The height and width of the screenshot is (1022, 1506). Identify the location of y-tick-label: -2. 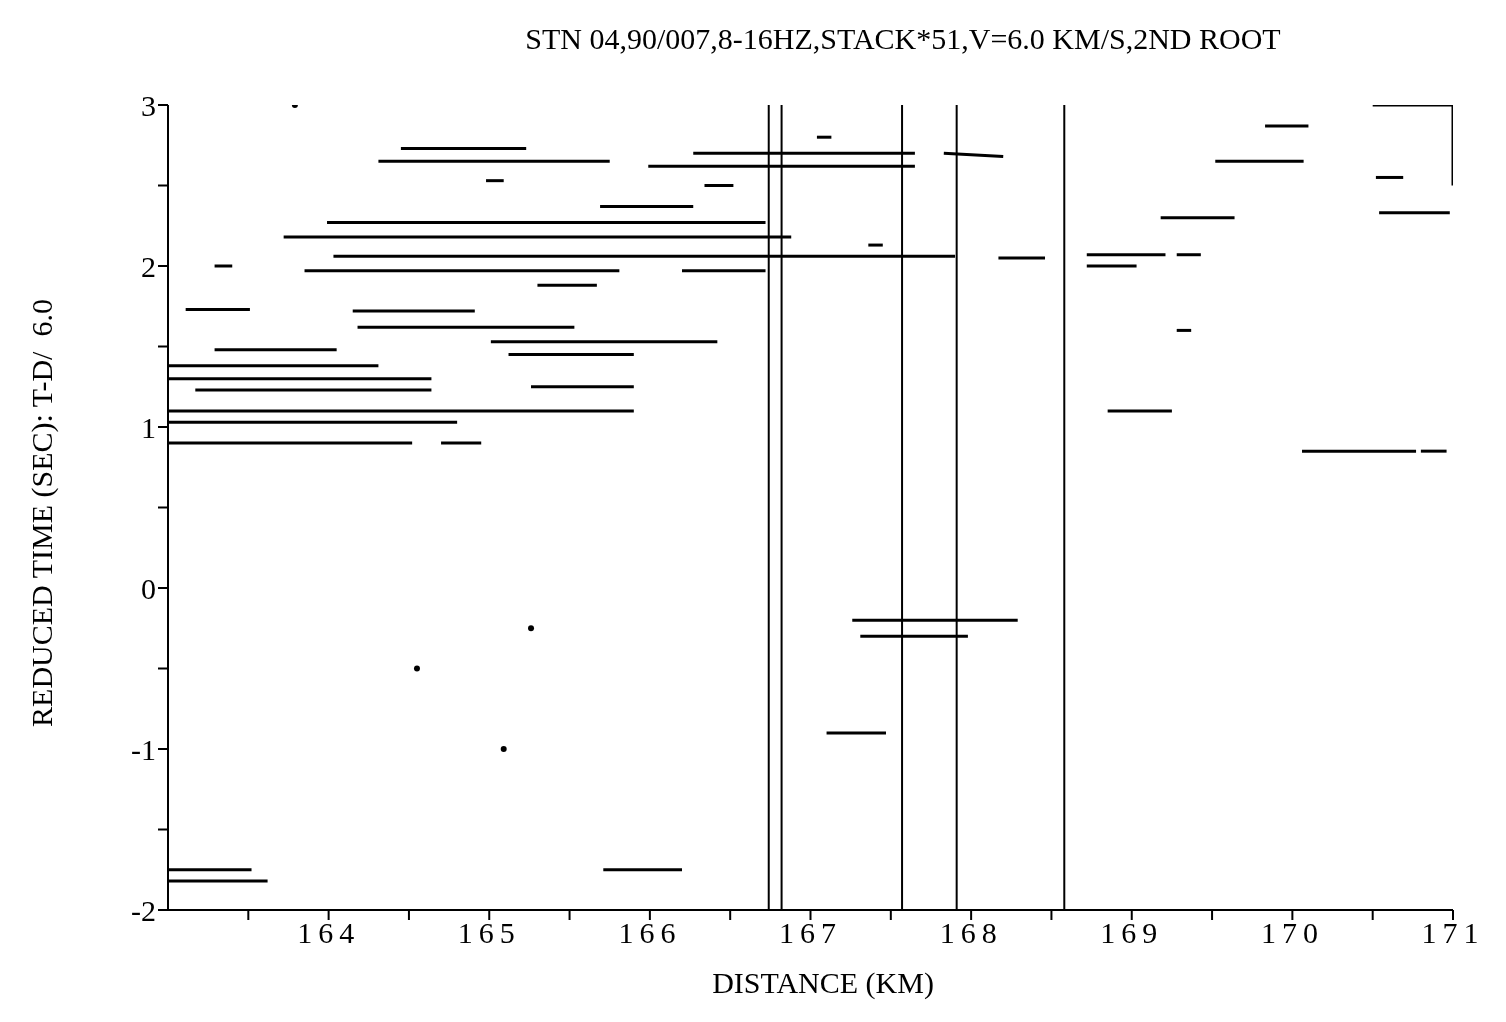
(143, 910).